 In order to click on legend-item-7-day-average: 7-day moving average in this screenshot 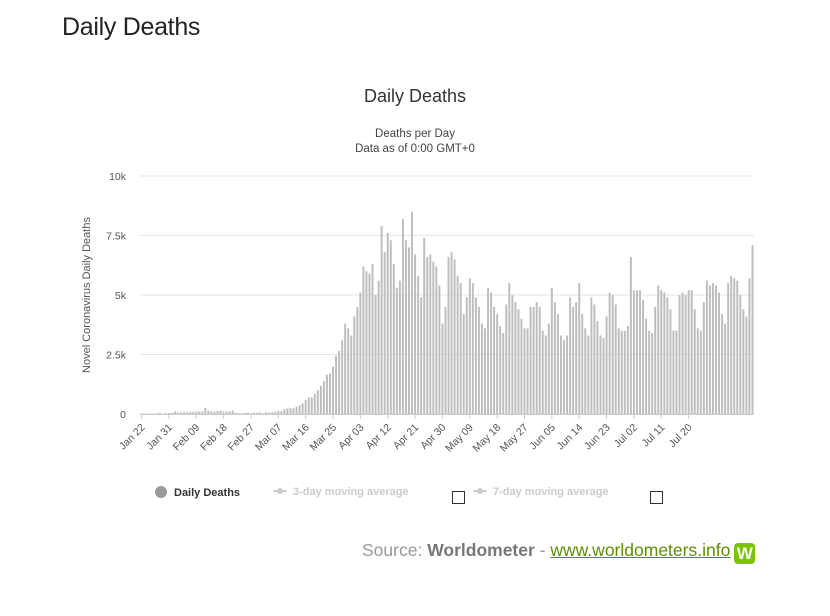, I will do `click(541, 492)`.